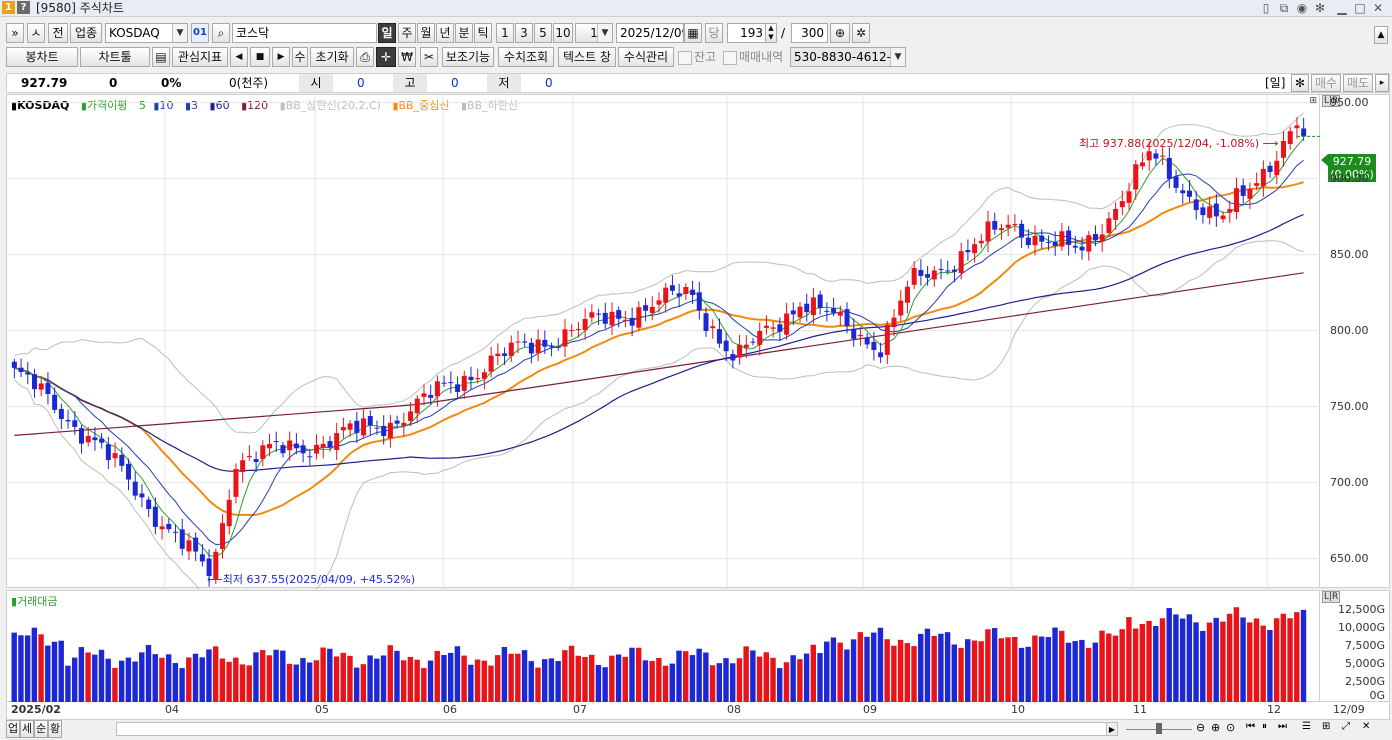 This screenshot has height=740, width=1392. Describe the element at coordinates (1216, 727) in the screenshot. I see `zoom-in-icon: ⊕` at that location.